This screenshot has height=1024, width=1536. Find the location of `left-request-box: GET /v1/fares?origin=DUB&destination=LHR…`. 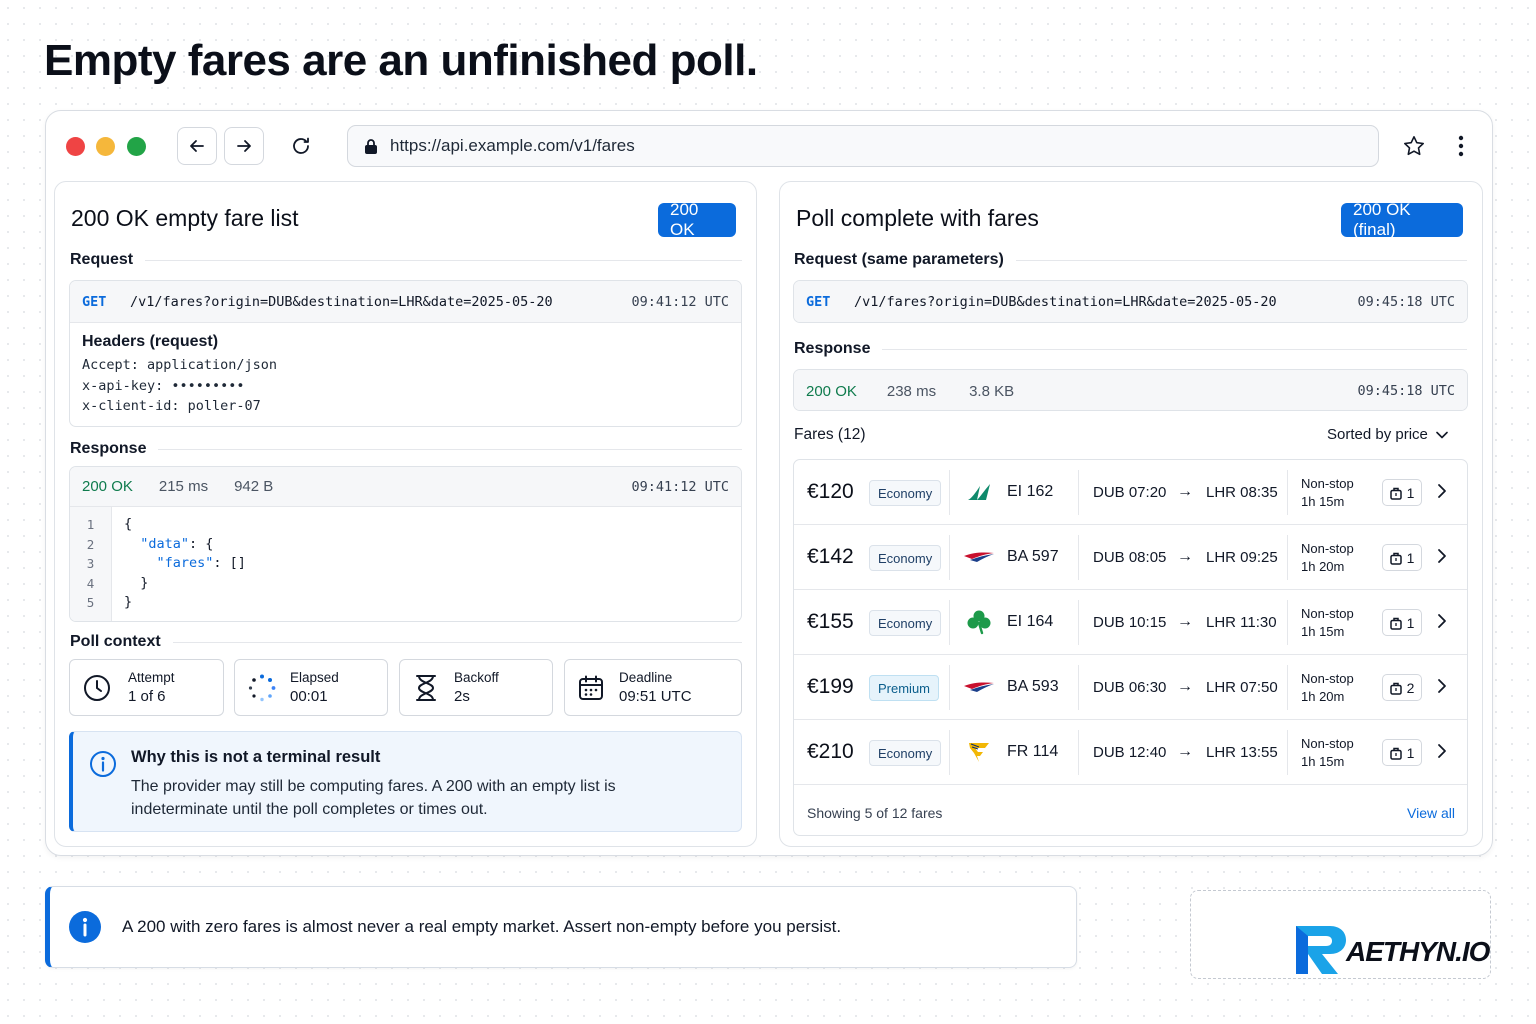

left-request-box: GET /v1/fares?origin=DUB&destination=LHR… is located at coordinates (405, 353).